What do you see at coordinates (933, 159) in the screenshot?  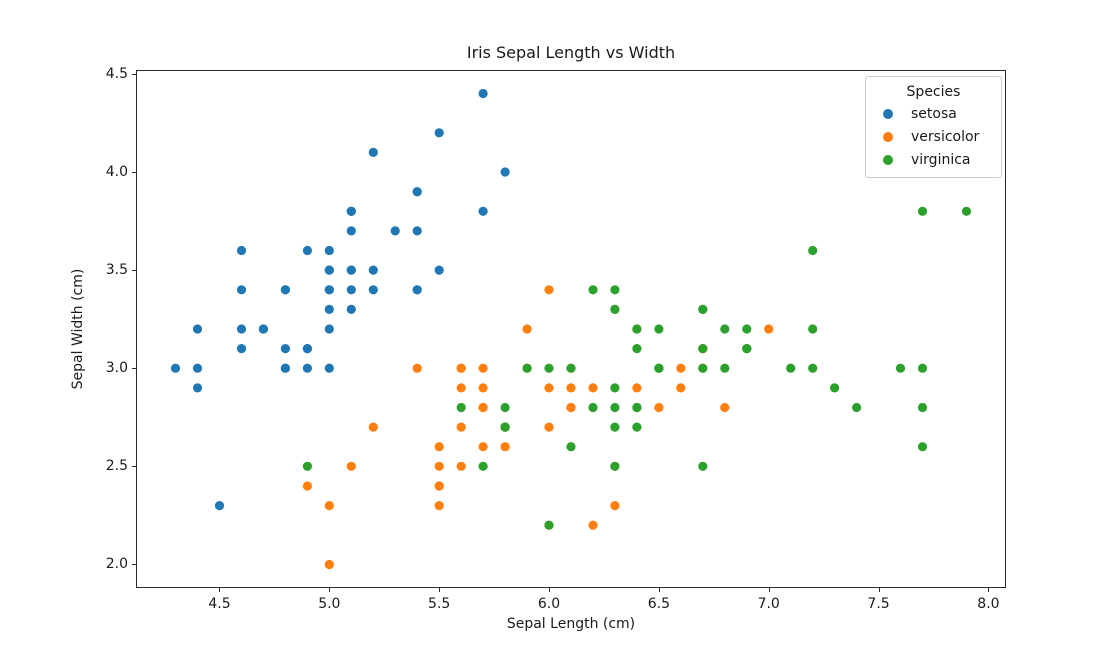 I see `legend-entry-virginica: virginica` at bounding box center [933, 159].